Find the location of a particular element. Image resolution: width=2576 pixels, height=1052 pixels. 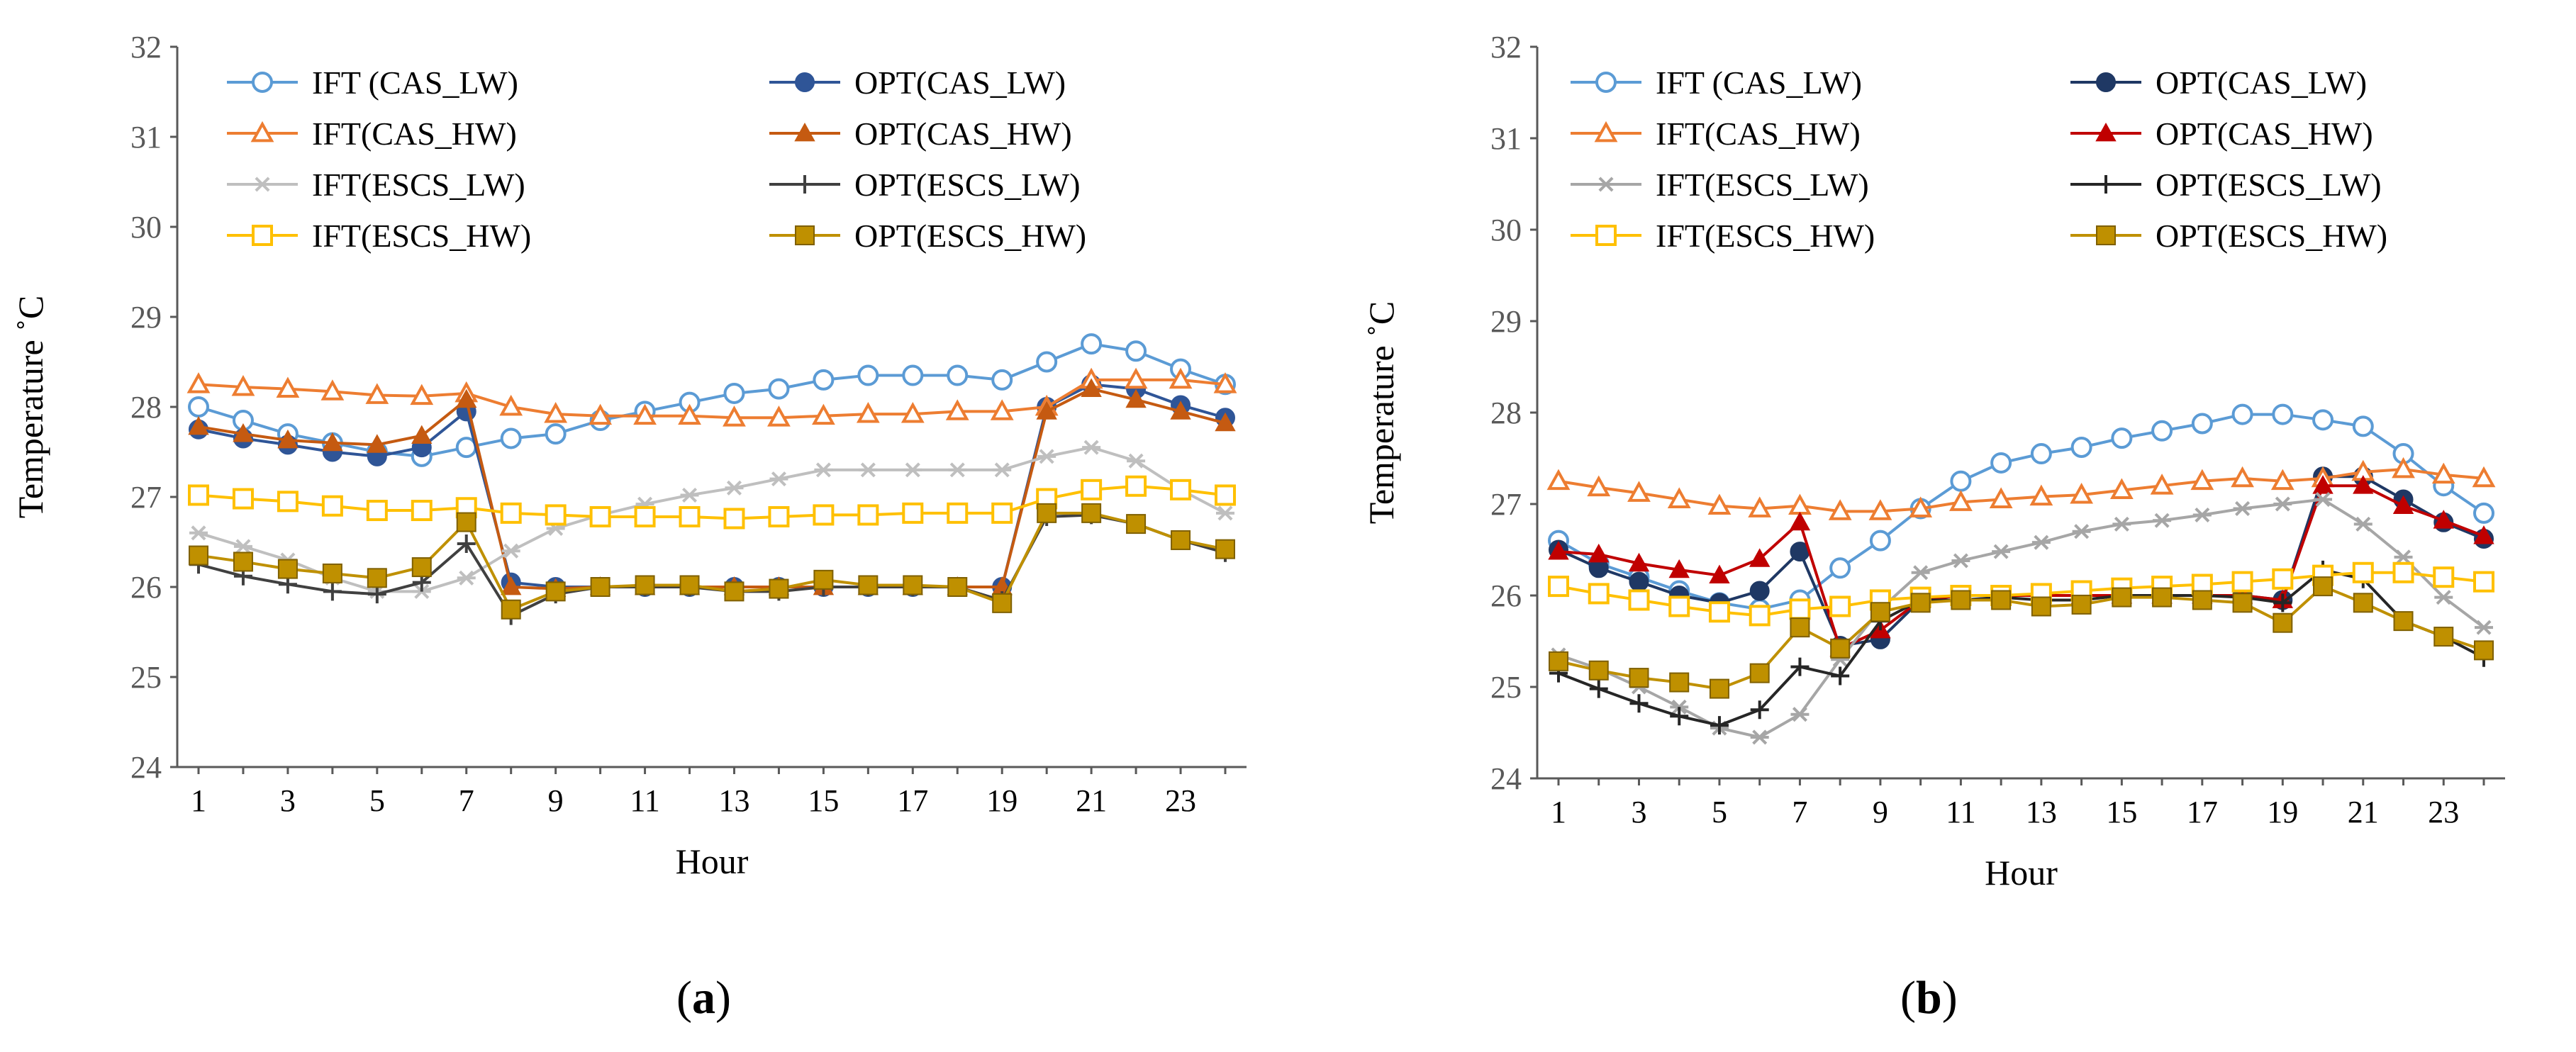

y-tick-label: 24 is located at coordinates (146, 767).